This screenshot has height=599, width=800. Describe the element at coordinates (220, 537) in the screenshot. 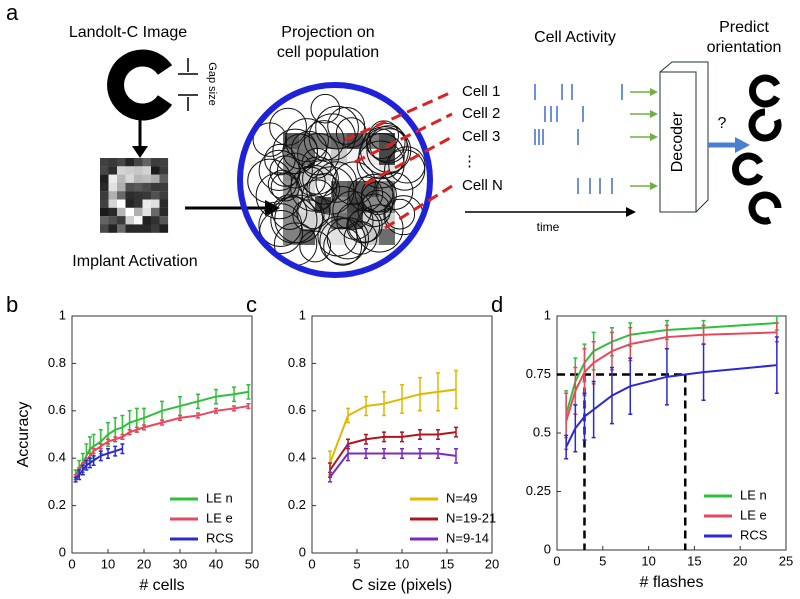

I see `legend-label: RCS` at that location.